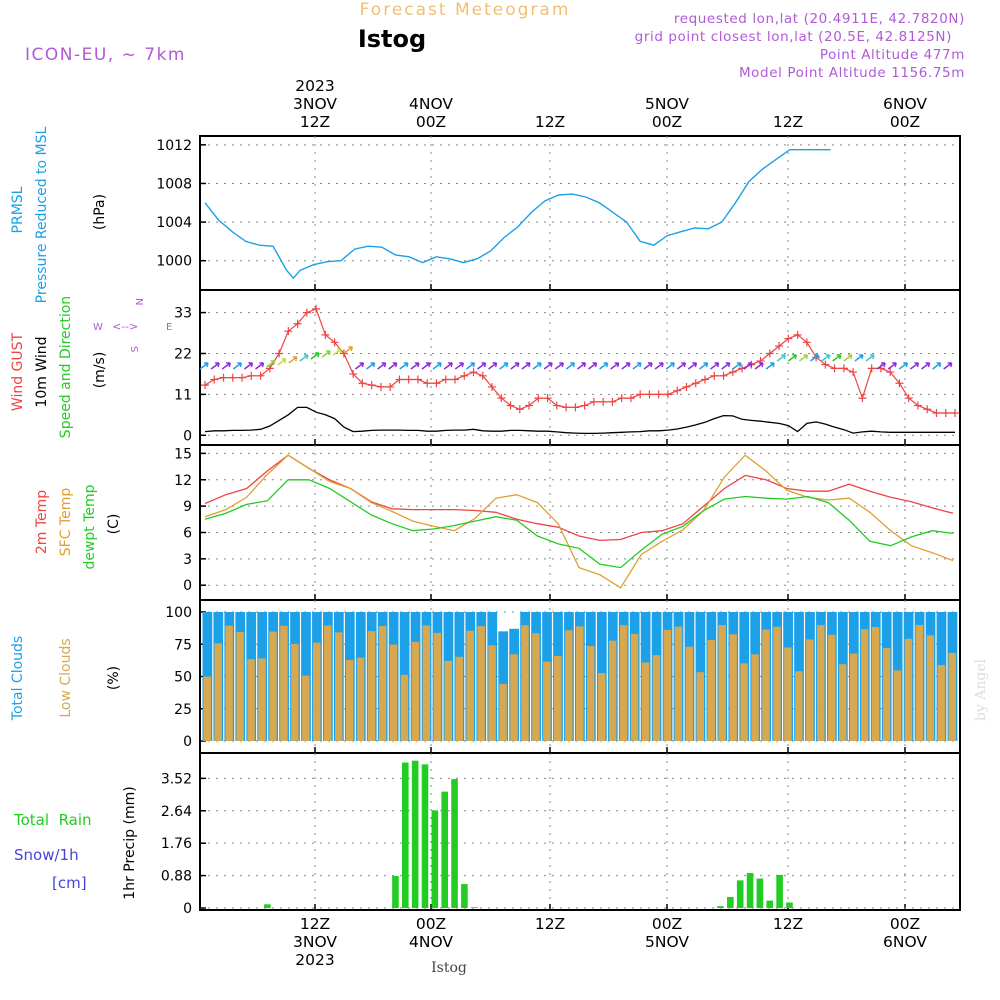  What do you see at coordinates (75, 842) in the screenshot?
I see `precip-panel-labels: Total Rain Snow/1h [cm] 1hr Precip (mm)` at bounding box center [75, 842].